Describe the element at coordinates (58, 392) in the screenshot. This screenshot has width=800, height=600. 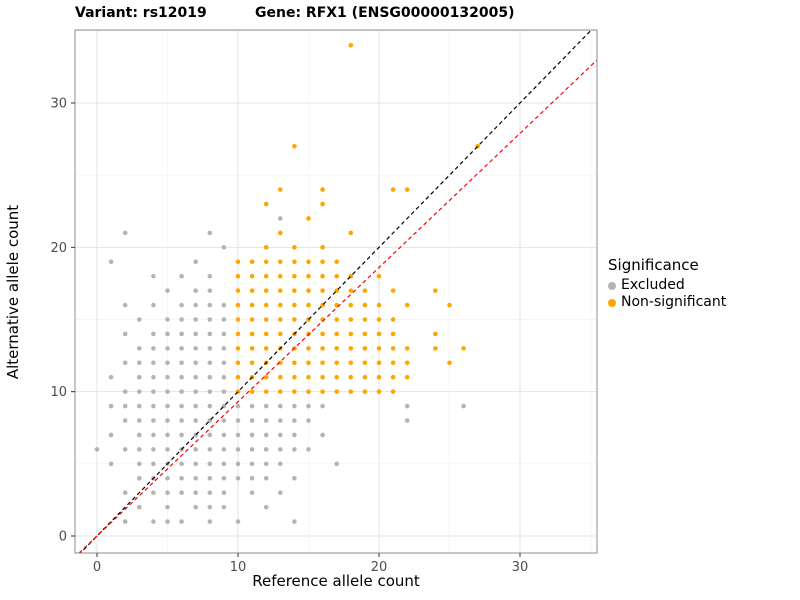
I see `y-tick-label: 10` at that location.